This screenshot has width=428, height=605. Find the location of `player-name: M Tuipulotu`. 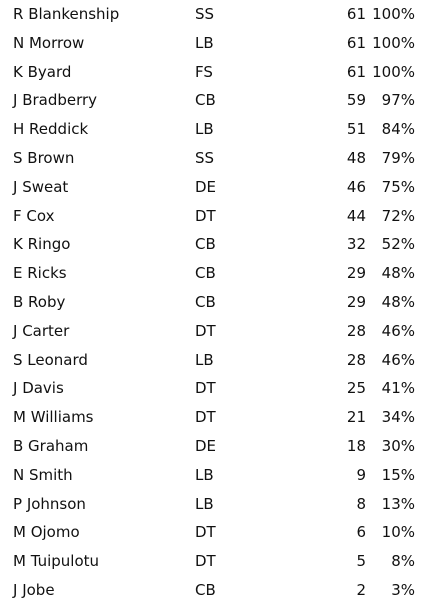

player-name: M Tuipulotu is located at coordinates (56, 561).